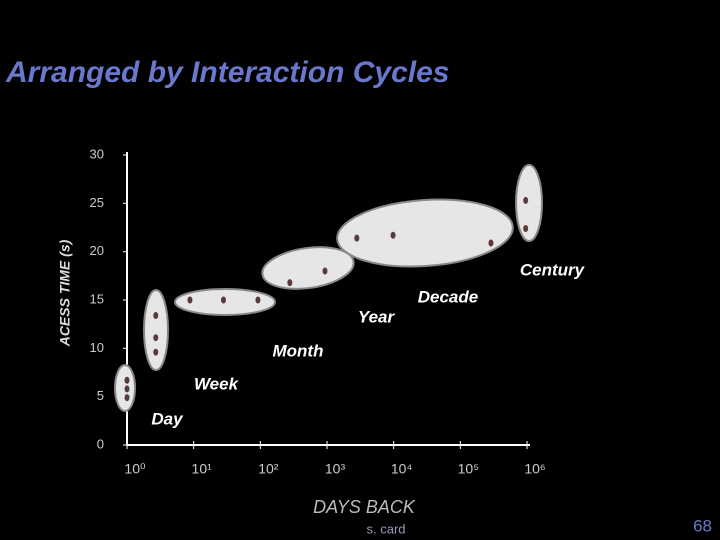 The height and width of the screenshot is (540, 720). Describe the element at coordinates (448, 296) in the screenshot. I see `cycle-label: Decade` at that location.